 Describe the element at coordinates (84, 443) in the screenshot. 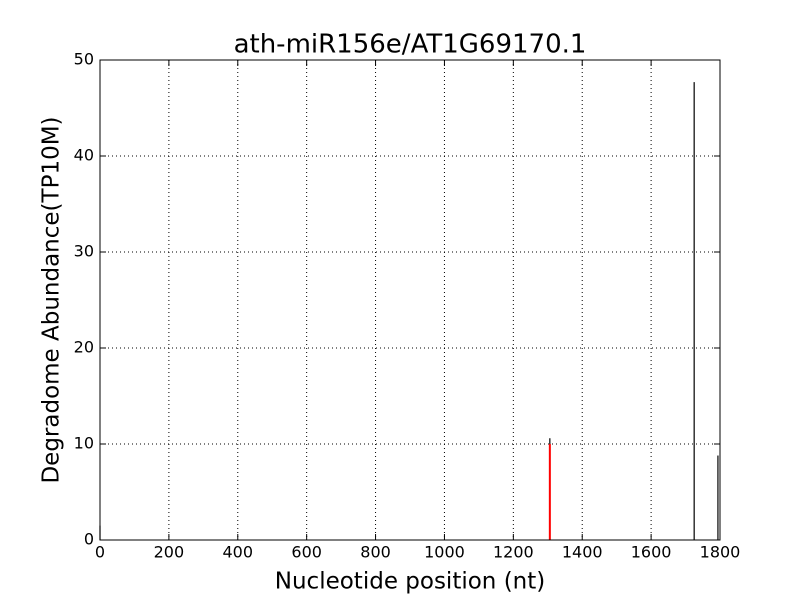

I see `y-tick-label: 10` at that location.